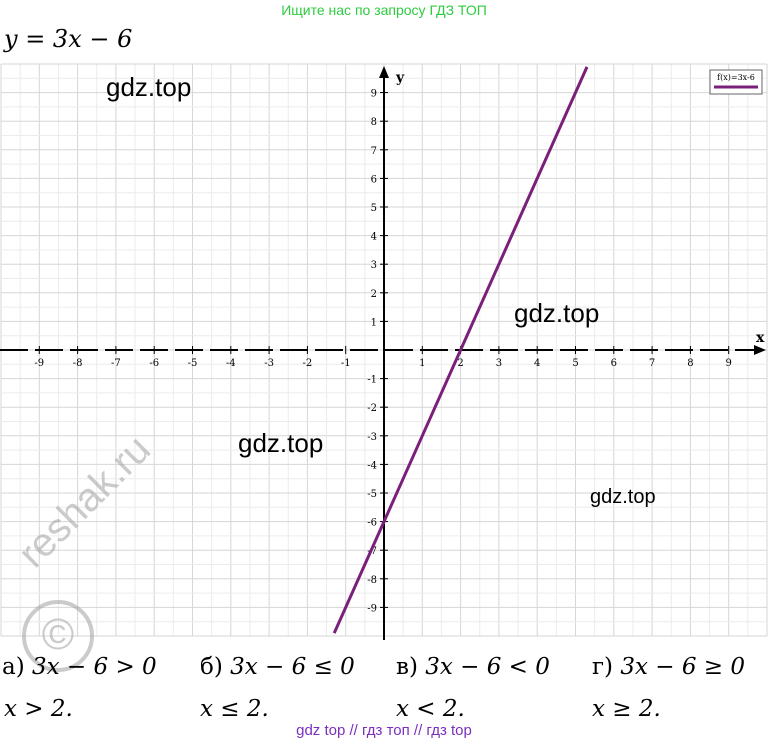  What do you see at coordinates (407, 667) in the screenshot?
I see `answer-c-letter: в)` at bounding box center [407, 667].